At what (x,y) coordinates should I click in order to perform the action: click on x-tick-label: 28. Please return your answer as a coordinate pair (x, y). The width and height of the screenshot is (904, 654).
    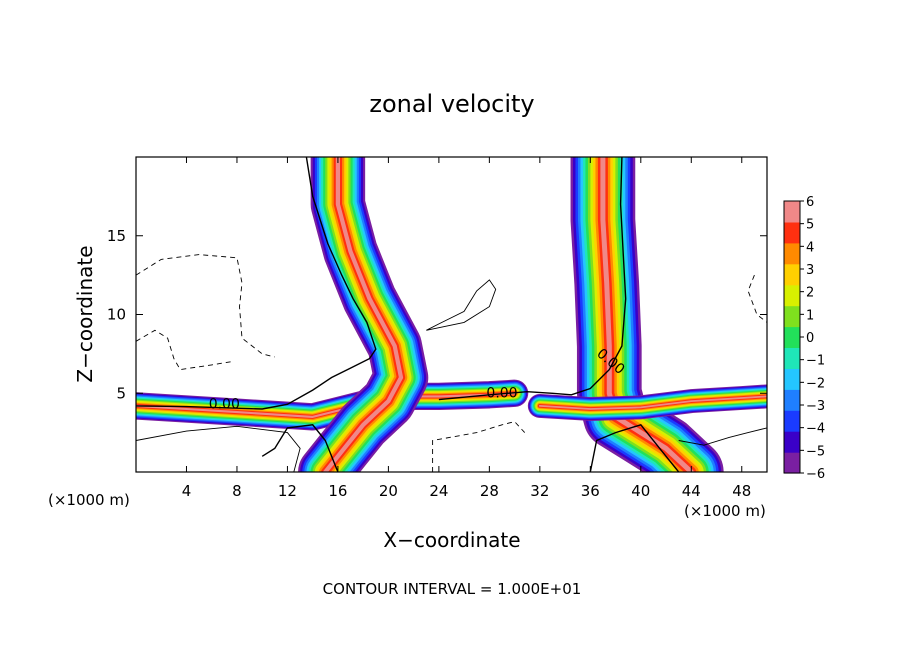
    Looking at the image, I should click on (489, 491).